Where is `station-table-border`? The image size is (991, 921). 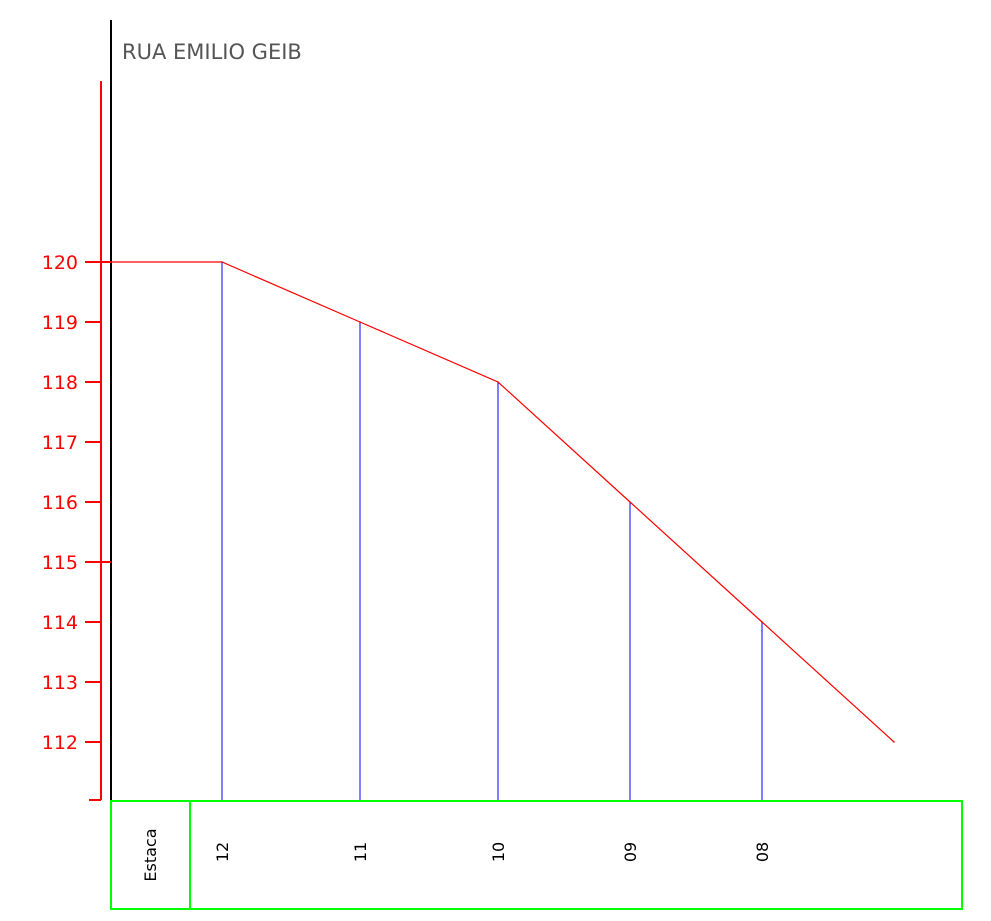
station-table-border is located at coordinates (536, 855).